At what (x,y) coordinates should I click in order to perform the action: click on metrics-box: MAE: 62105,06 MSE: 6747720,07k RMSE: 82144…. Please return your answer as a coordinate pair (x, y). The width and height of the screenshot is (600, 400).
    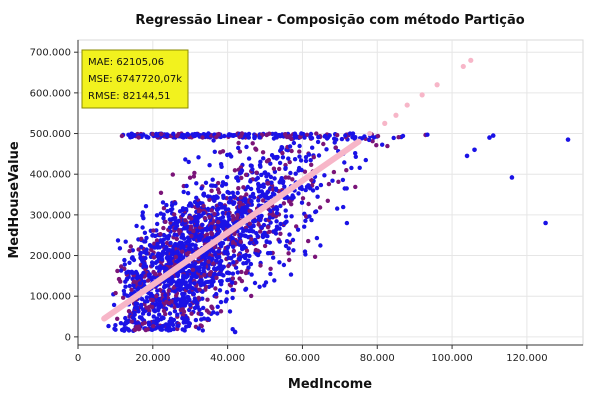
    Looking at the image, I should click on (135, 79).